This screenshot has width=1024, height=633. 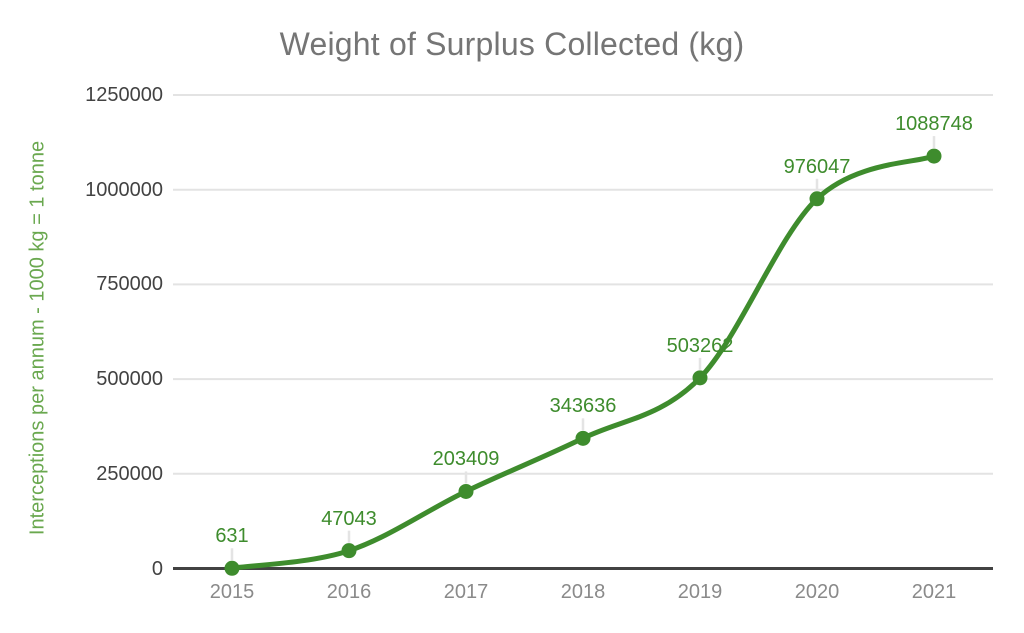 What do you see at coordinates (817, 166) in the screenshot?
I see `data-point-label: 976047` at bounding box center [817, 166].